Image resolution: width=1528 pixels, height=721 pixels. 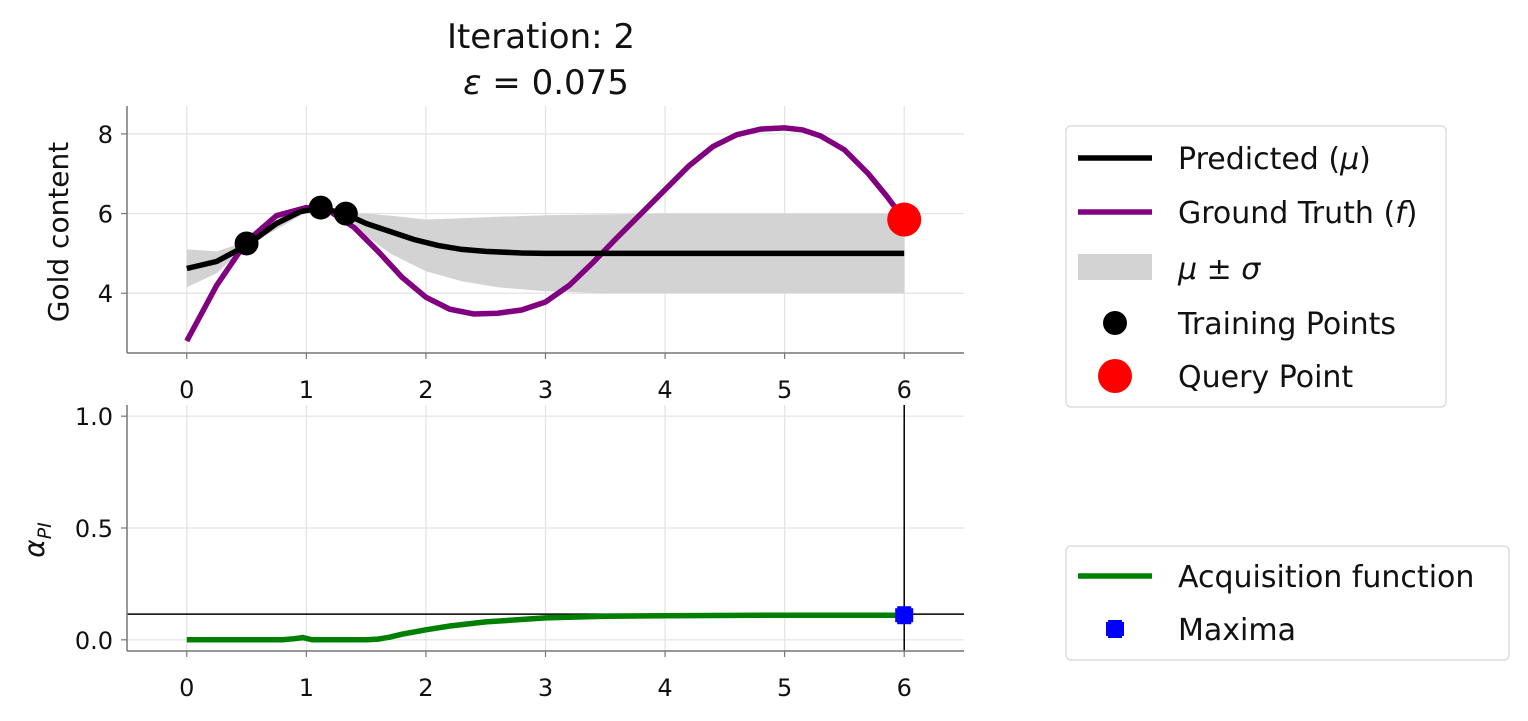 What do you see at coordinates (1115, 629) in the screenshot?
I see `legend-maxima-swatch` at bounding box center [1115, 629].